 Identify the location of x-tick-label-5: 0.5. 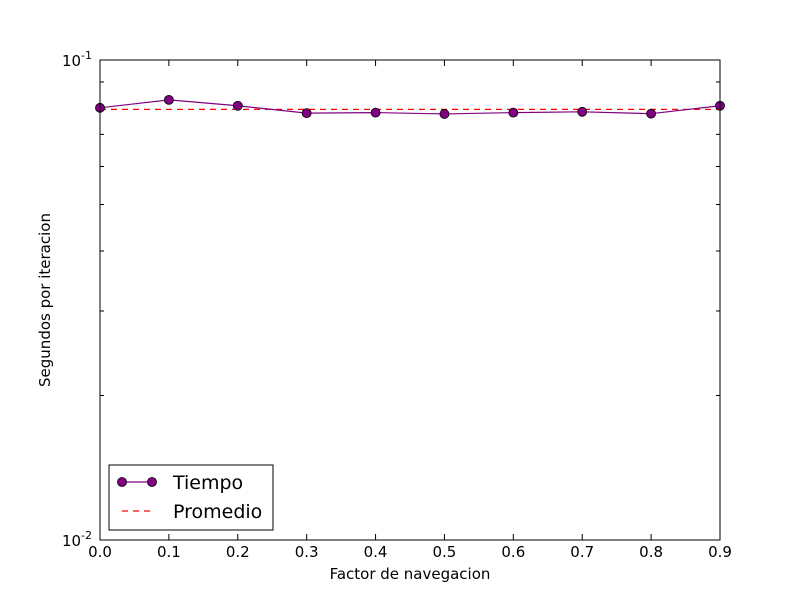
(445, 552).